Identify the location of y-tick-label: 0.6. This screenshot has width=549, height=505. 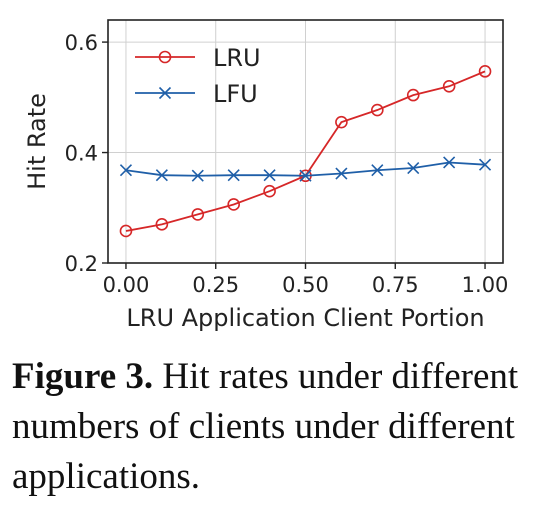
(81, 43).